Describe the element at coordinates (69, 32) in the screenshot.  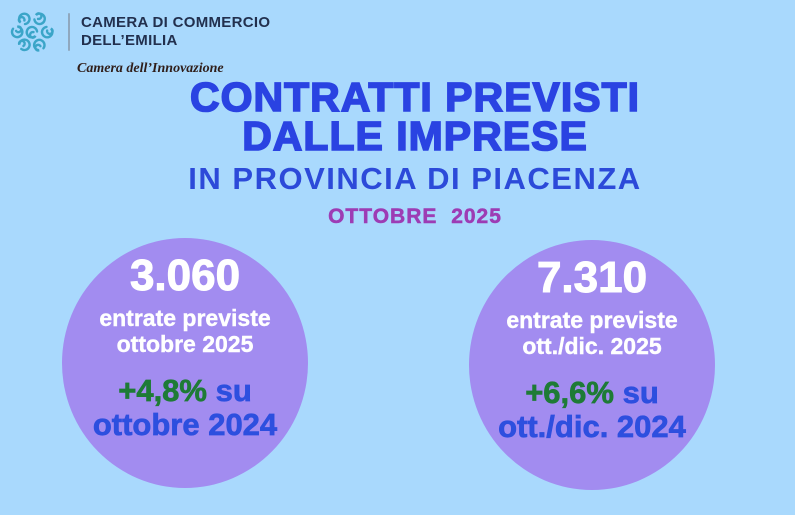
I see `brand-divider` at that location.